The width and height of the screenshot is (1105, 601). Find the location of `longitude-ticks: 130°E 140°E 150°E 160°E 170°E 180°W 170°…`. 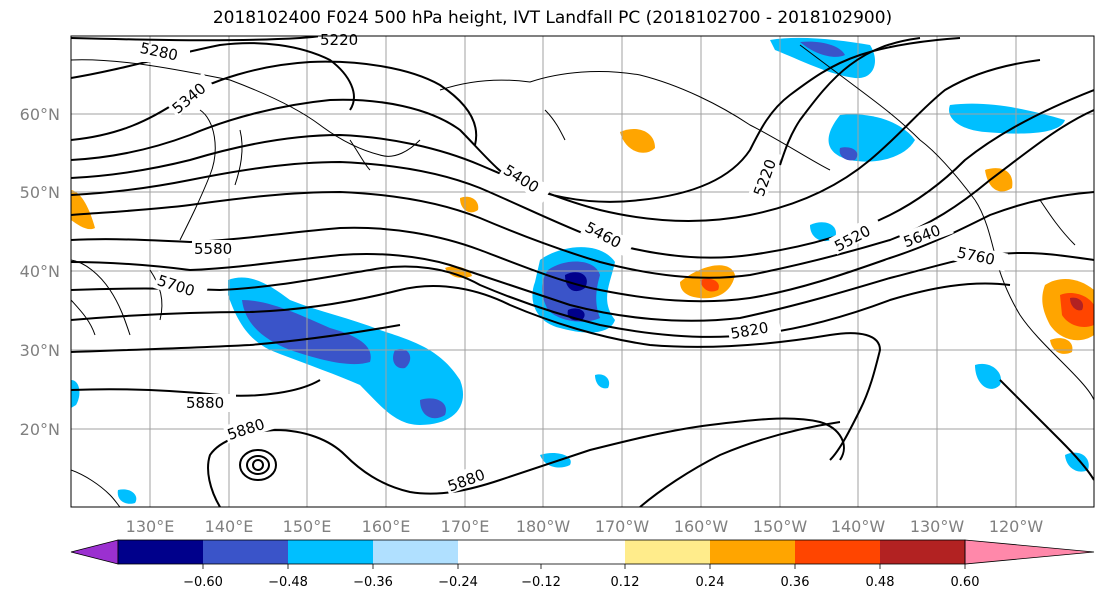

longitude-ticks: 130°E 140°E 150°E 160°E 170°E 180°W 170°… is located at coordinates (585, 526).